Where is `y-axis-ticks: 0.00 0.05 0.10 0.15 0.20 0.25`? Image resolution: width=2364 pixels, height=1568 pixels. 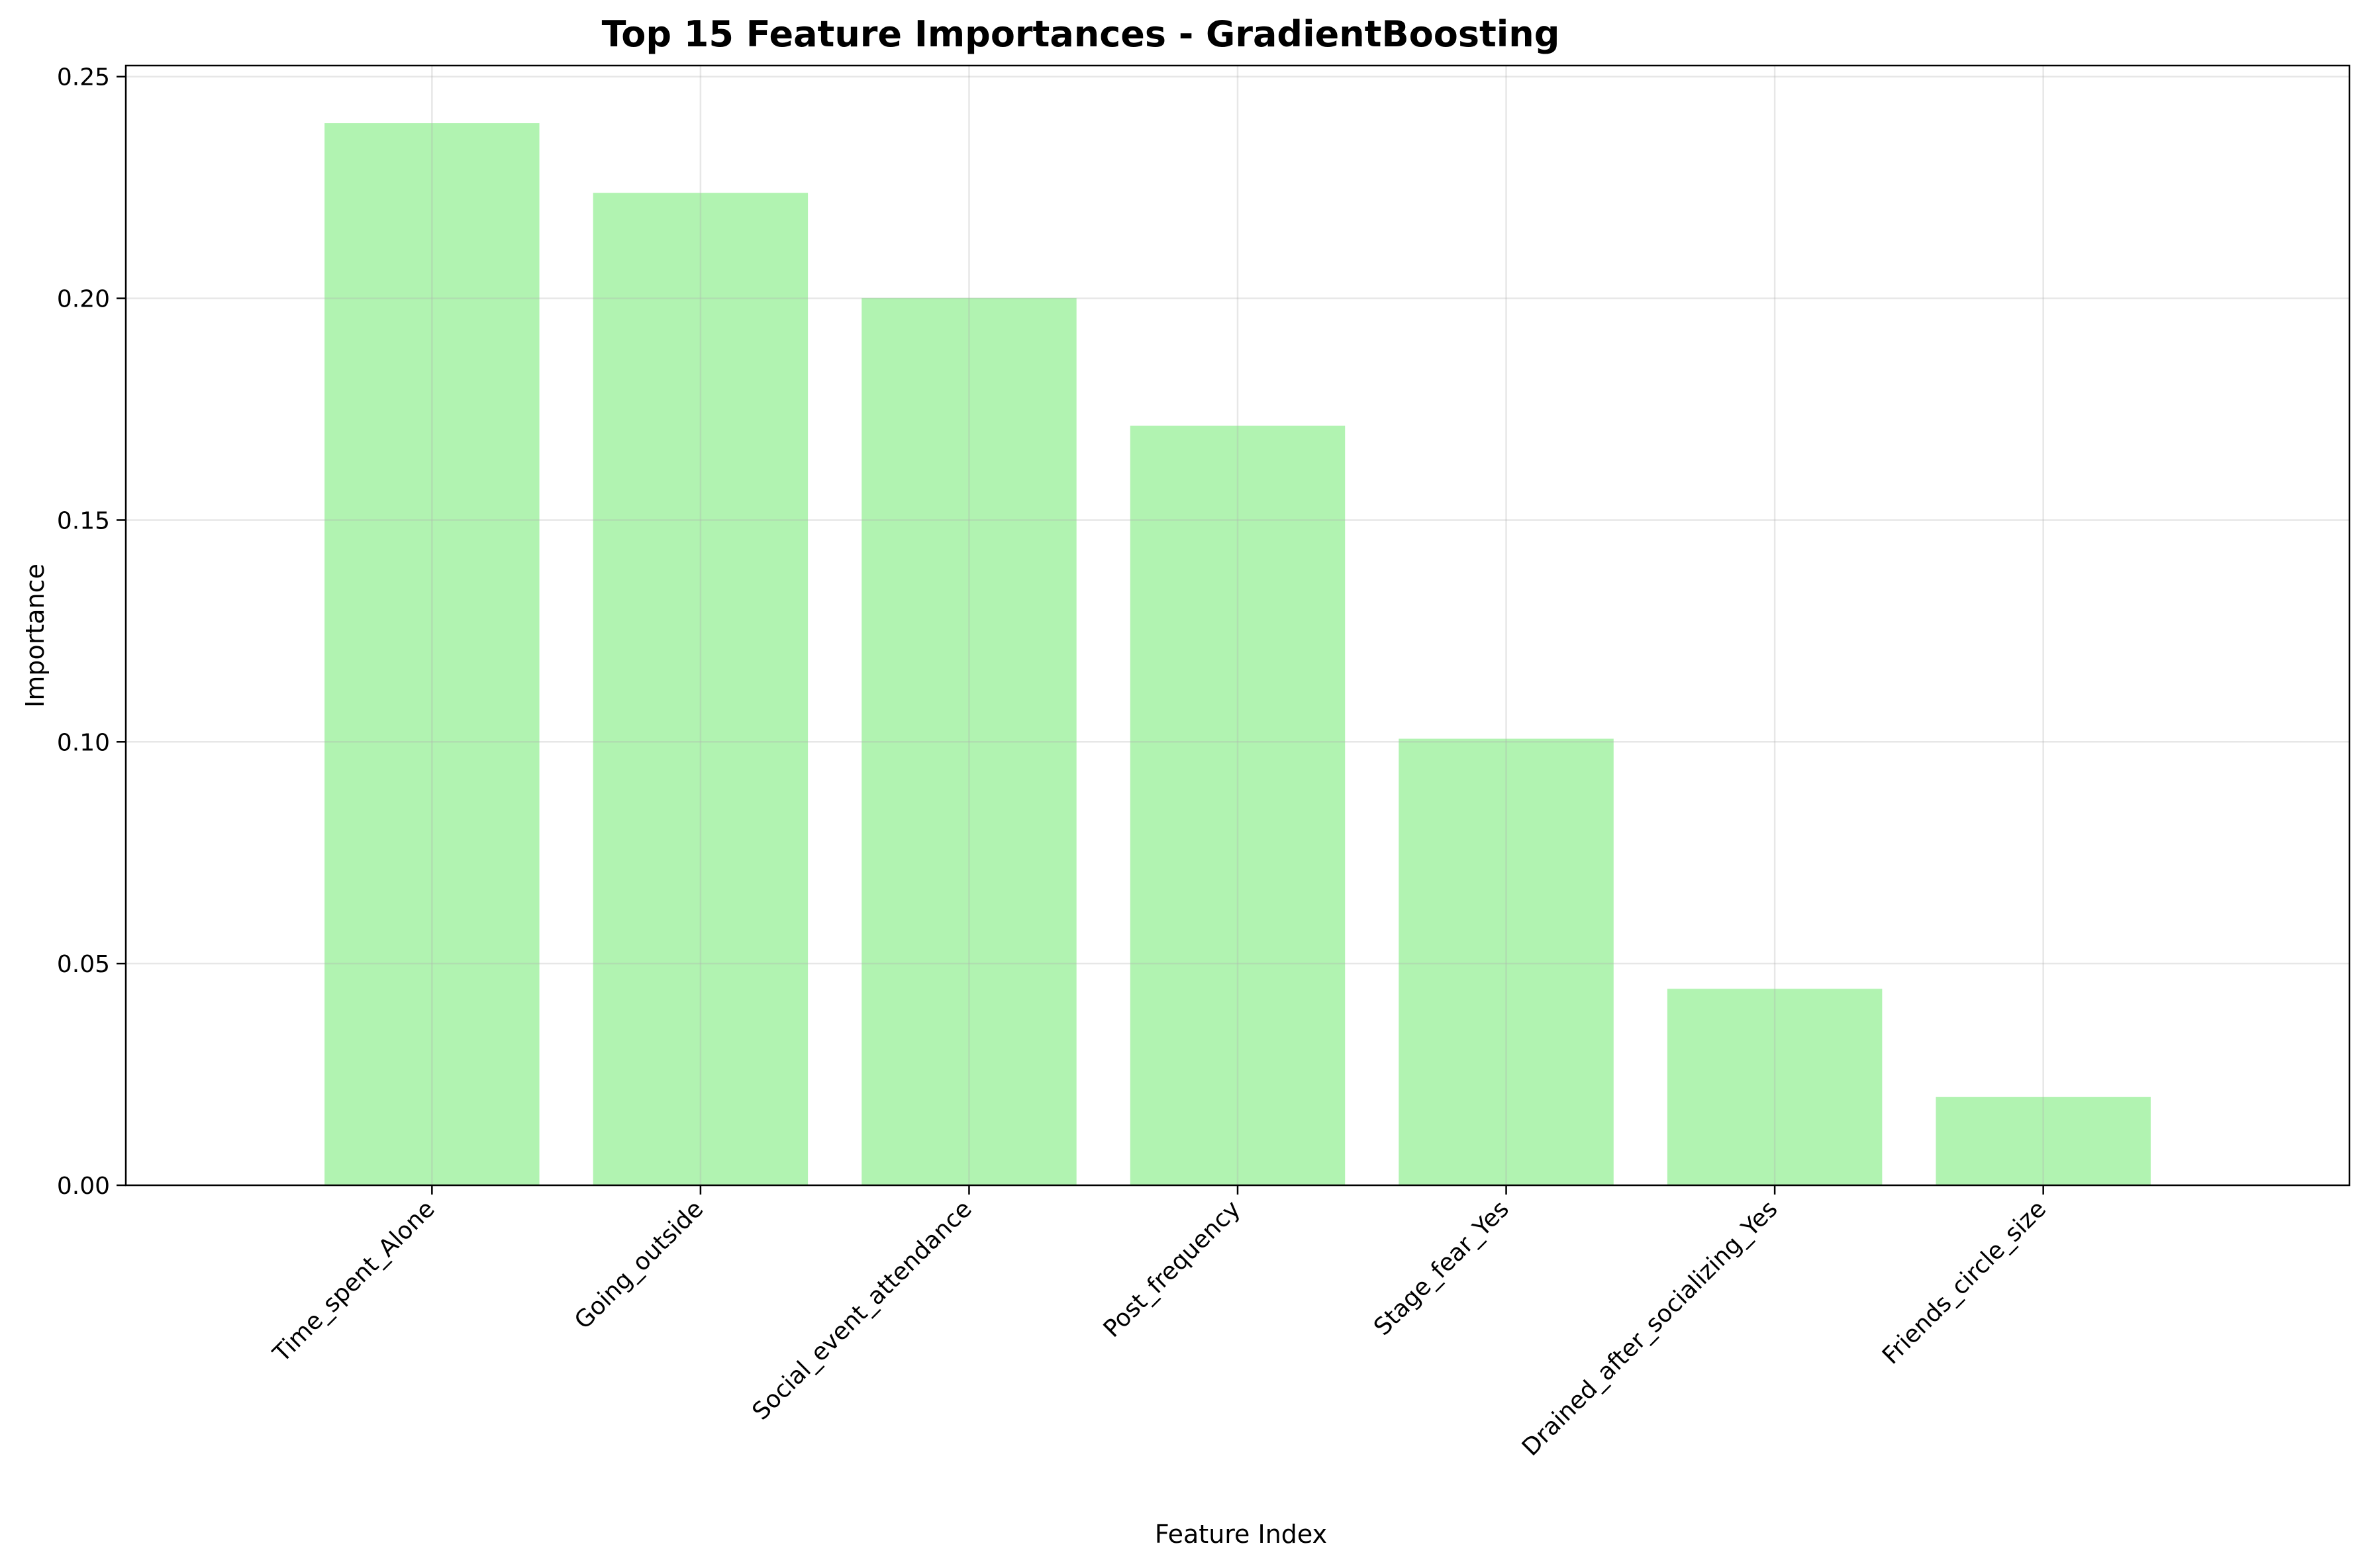 y-axis-ticks: 0.00 0.05 0.10 0.15 0.20 0.25 is located at coordinates (91, 632).